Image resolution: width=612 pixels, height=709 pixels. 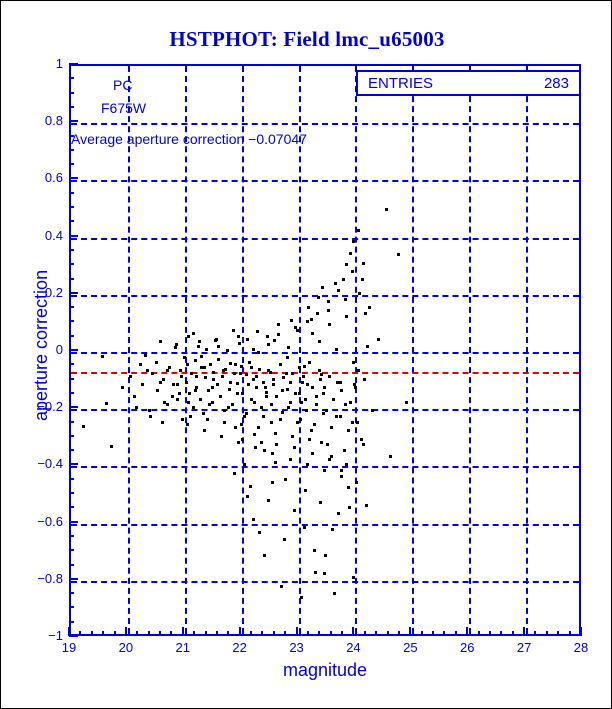 What do you see at coordinates (50, 464) in the screenshot?
I see `y-tick-label: −0.4` at bounding box center [50, 464].